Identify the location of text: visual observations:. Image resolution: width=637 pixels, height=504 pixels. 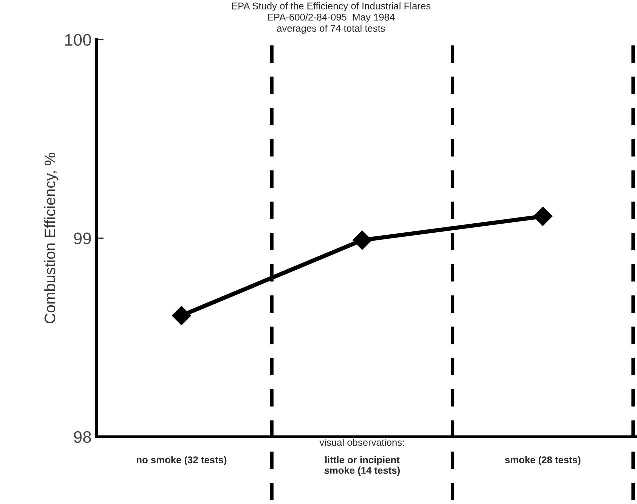
(362, 442).